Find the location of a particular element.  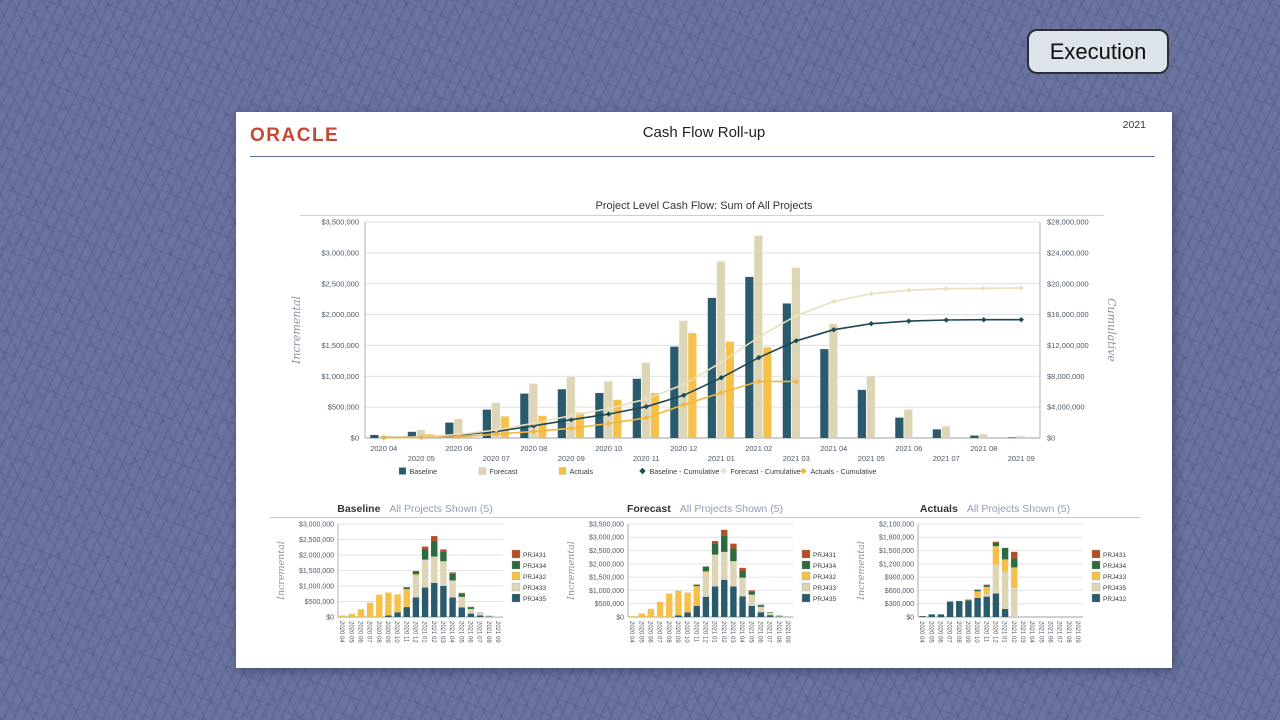

svg-text: $3,500,000 is located at coordinates (340, 222).